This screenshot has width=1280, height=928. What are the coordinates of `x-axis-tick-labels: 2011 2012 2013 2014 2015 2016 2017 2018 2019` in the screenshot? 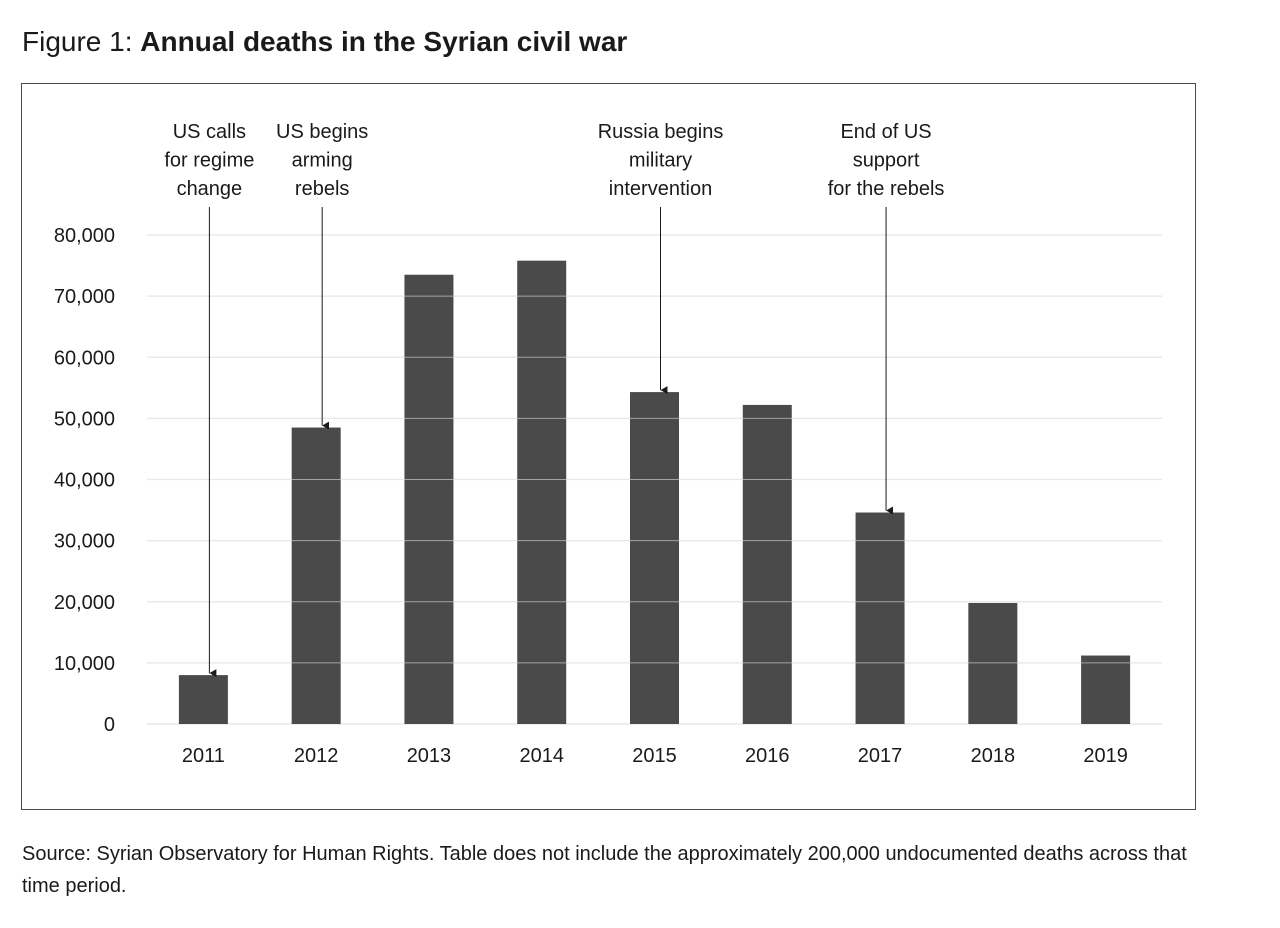 It's located at (655, 756).